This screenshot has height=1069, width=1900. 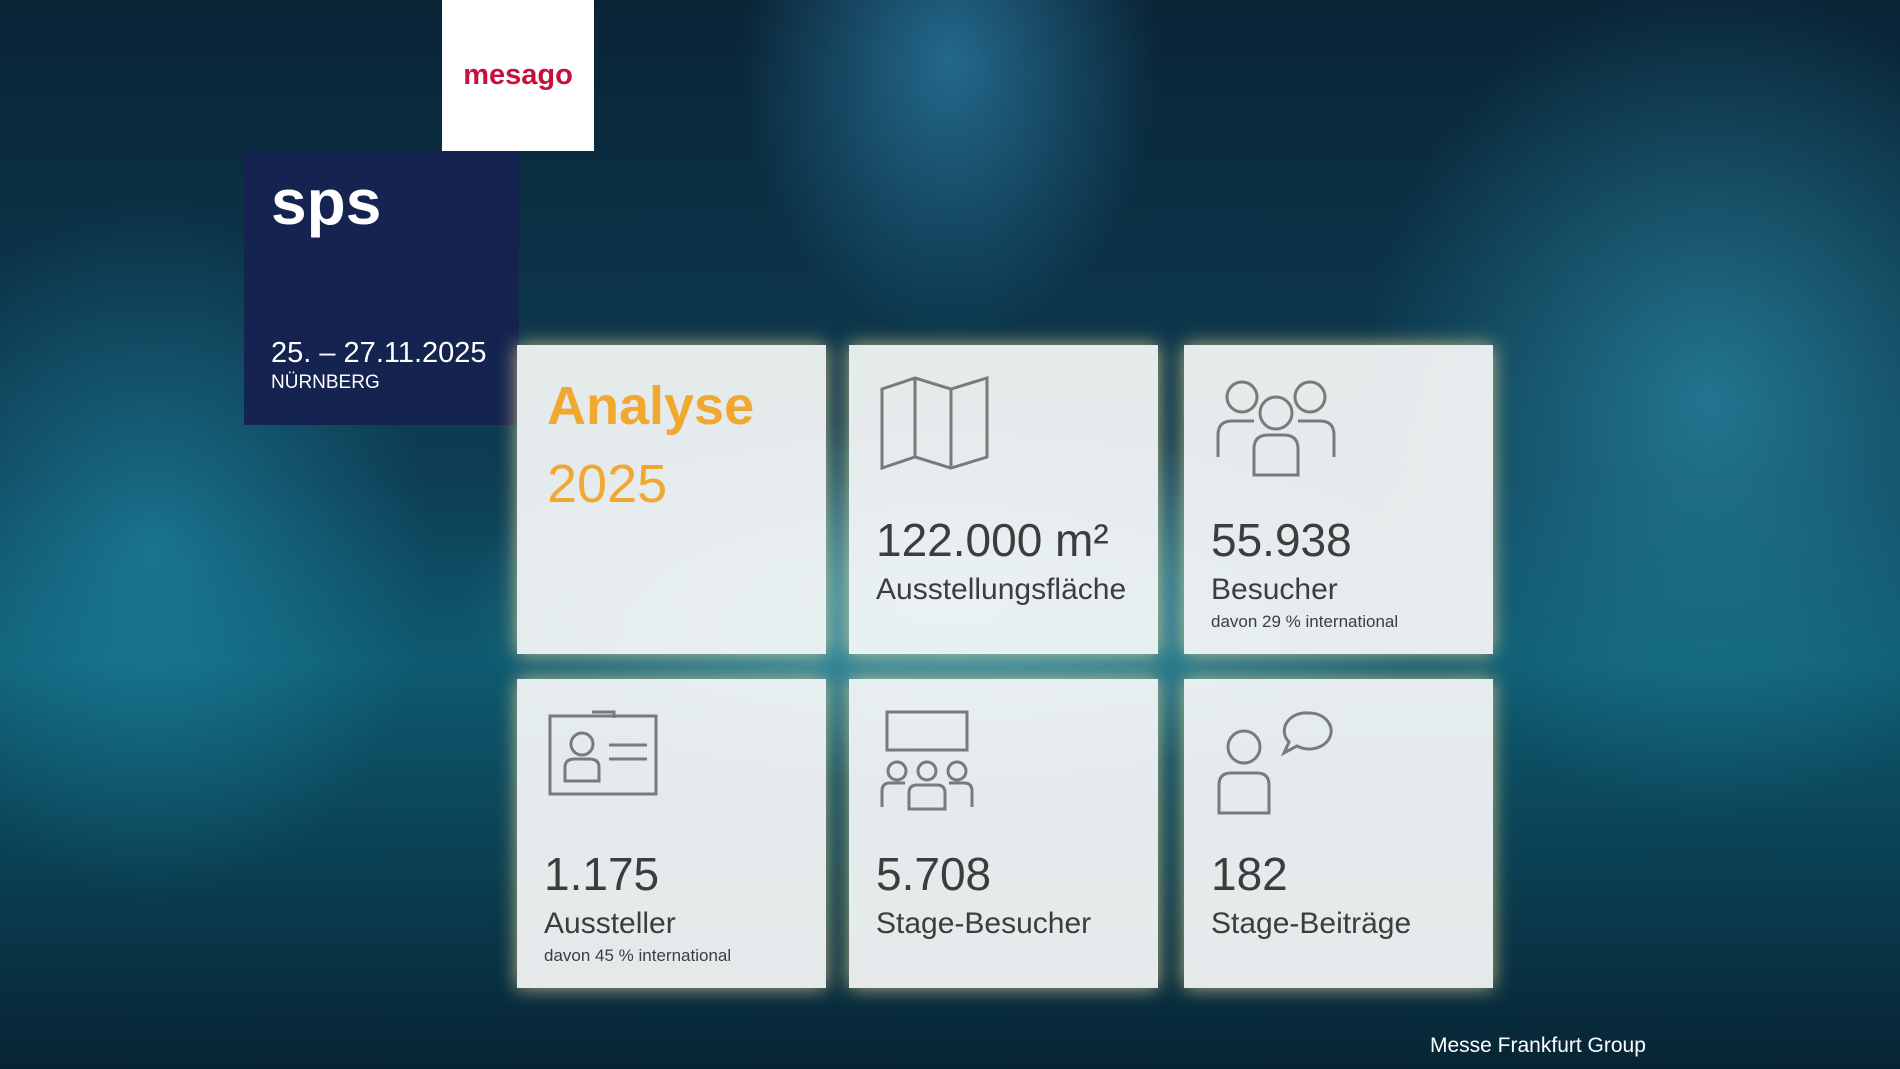 What do you see at coordinates (1281, 540) in the screenshot?
I see `stat-value: 55.938` at bounding box center [1281, 540].